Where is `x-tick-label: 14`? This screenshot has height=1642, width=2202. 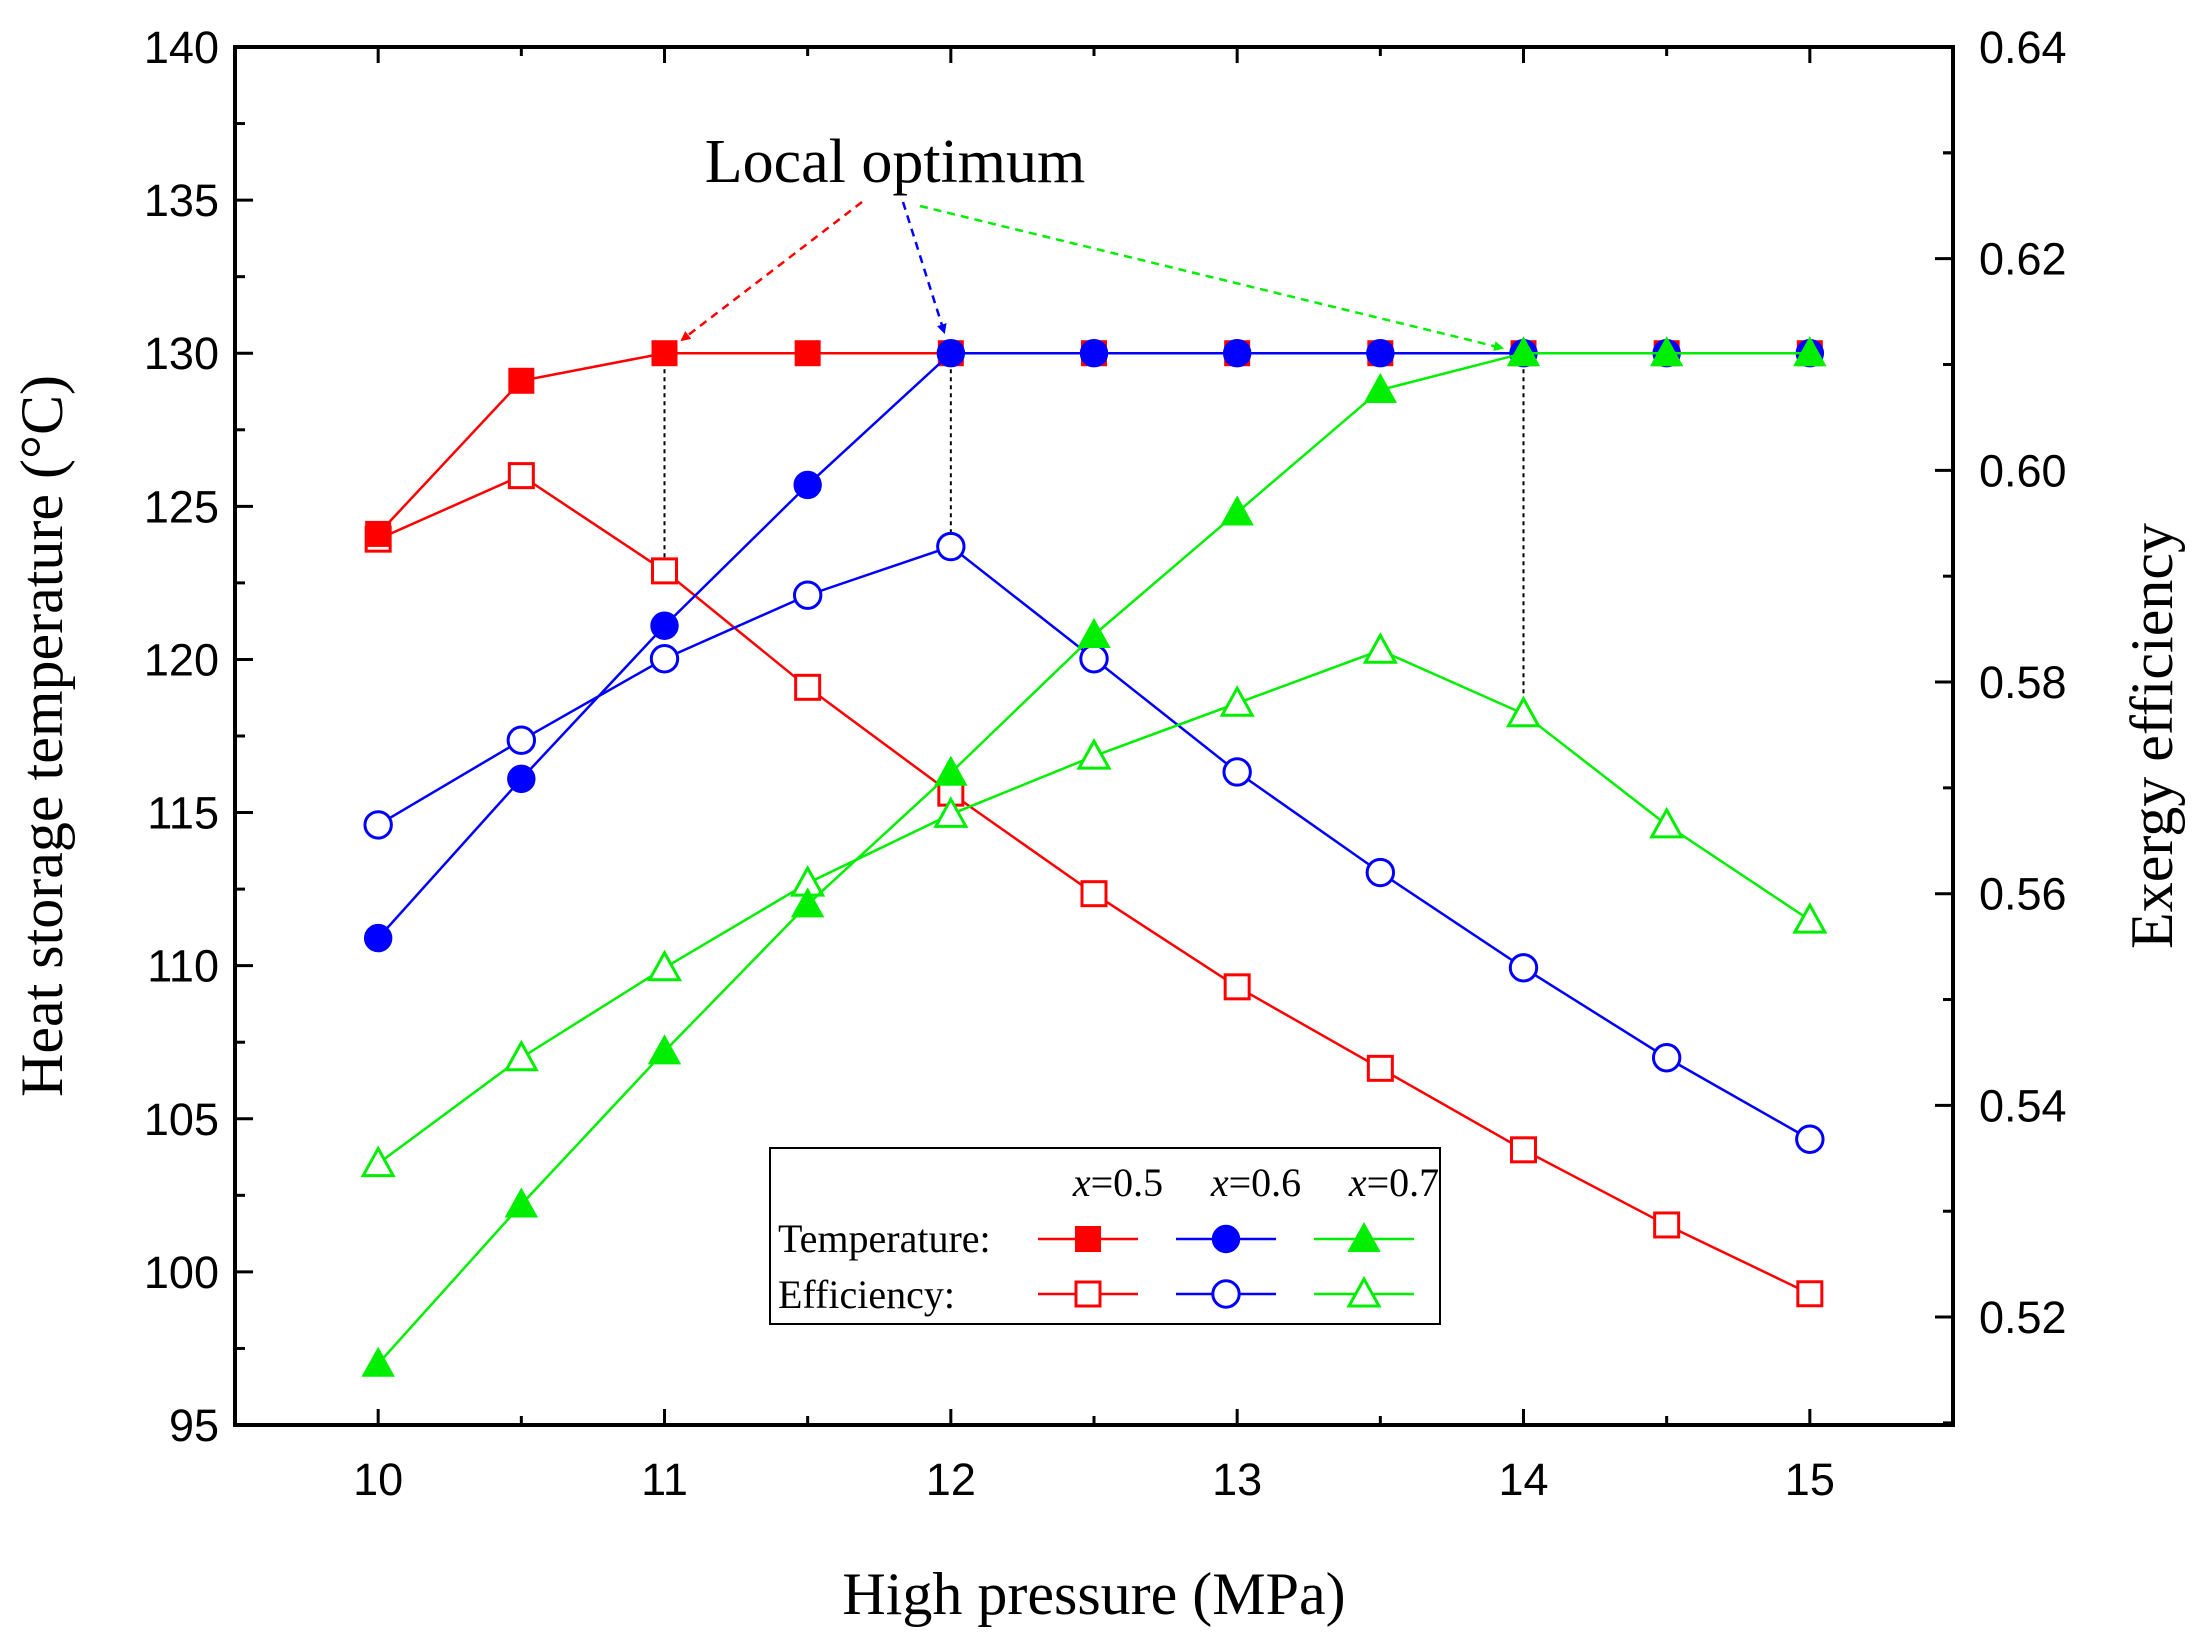 x-tick-label: 14 is located at coordinates (1523, 1479).